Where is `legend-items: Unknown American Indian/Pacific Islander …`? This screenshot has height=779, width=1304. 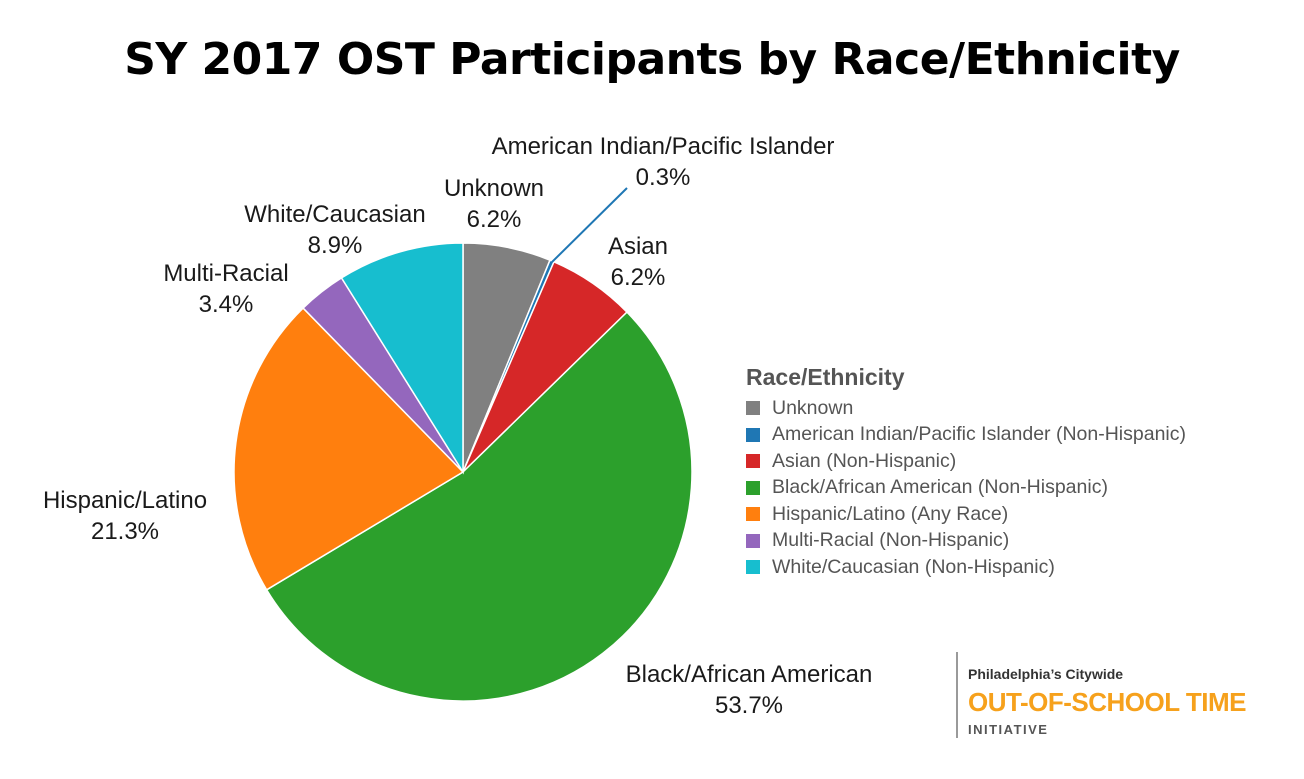 legend-items: Unknown American Indian/Pacific Islander … is located at coordinates (966, 488).